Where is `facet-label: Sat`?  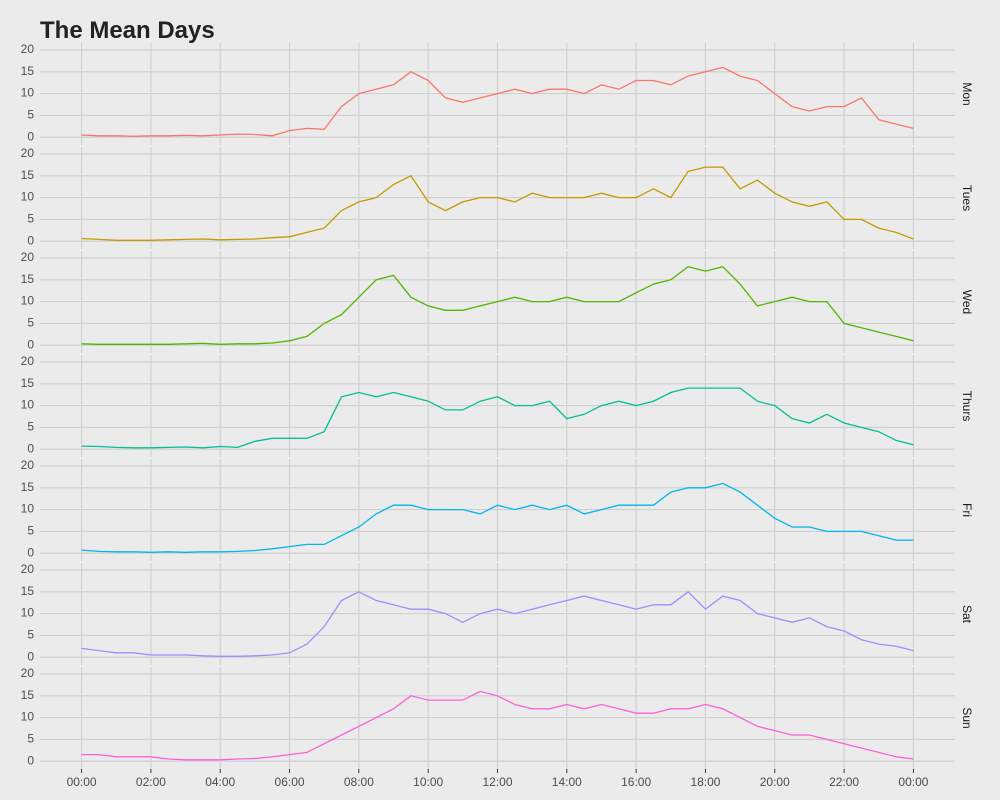
facet-label: Sat is located at coordinates (967, 614).